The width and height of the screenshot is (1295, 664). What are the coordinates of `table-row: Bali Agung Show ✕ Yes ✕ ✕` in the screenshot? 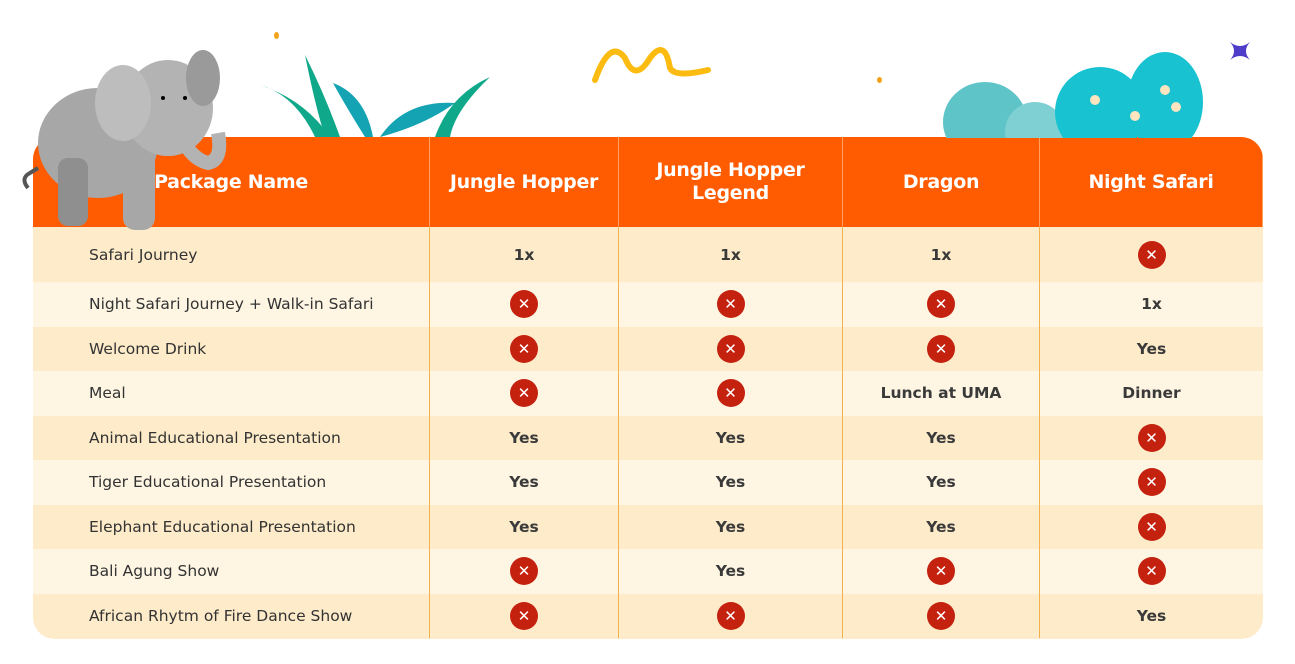 It's located at (648, 571).